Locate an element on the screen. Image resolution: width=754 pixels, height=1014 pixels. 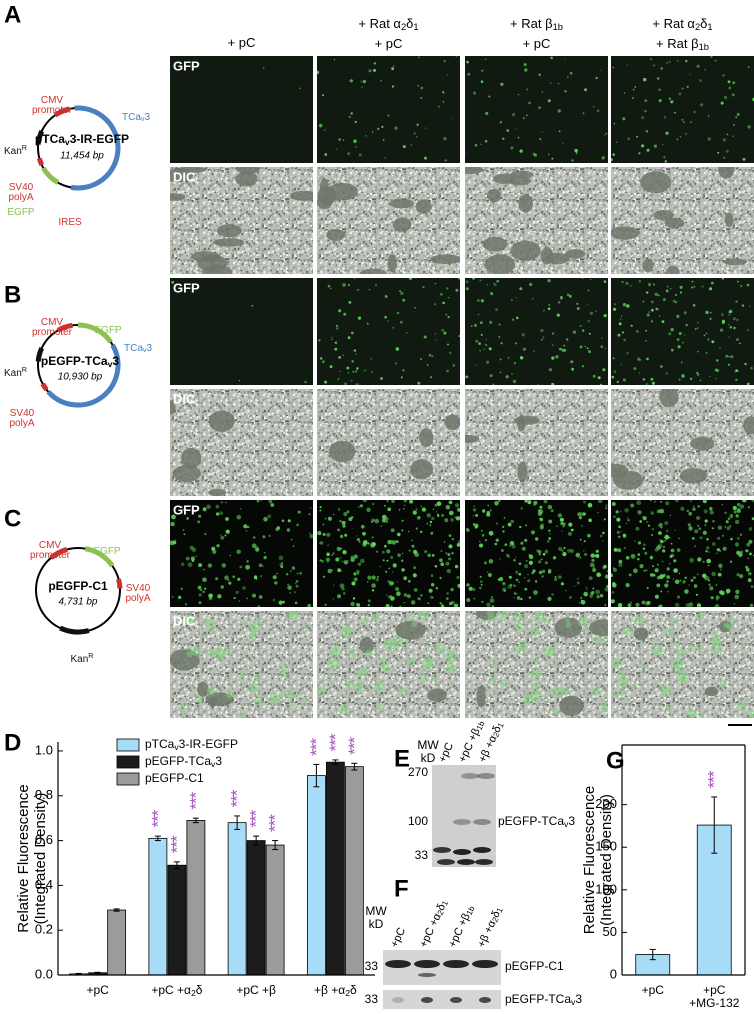
image-row-label: DIC is located at coordinates (184, 176).